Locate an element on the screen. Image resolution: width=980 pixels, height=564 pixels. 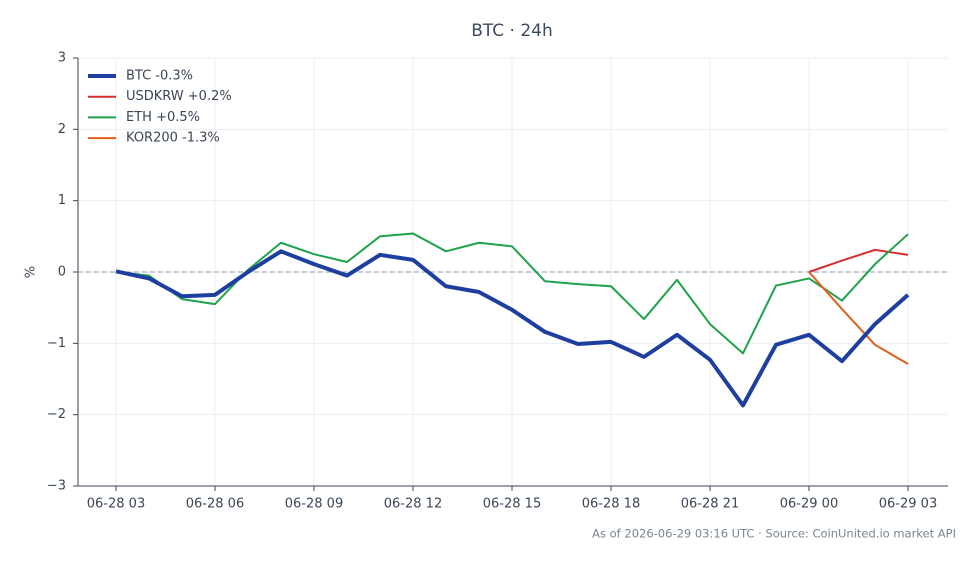
y-tick-label: −2 is located at coordinates (56, 414).